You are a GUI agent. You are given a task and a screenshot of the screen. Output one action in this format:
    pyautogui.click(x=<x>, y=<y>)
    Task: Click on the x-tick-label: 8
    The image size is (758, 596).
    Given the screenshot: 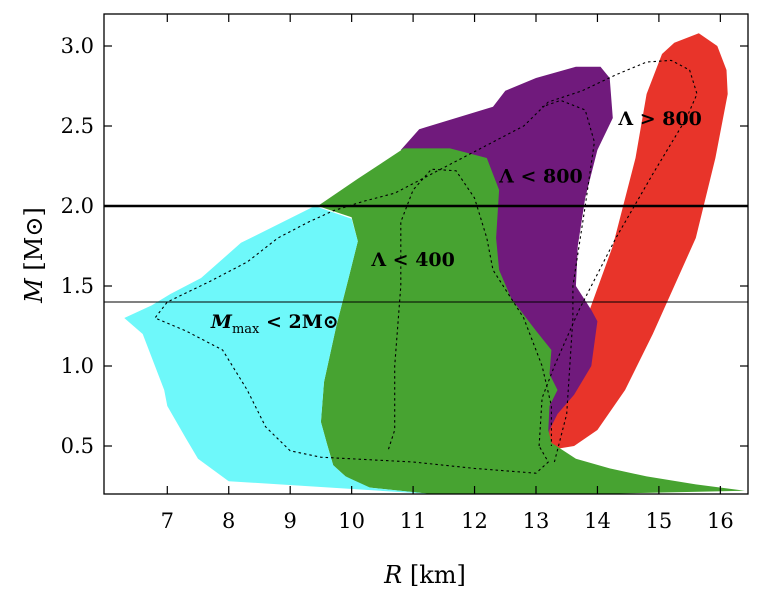 What is the action you would take?
    pyautogui.click(x=228, y=521)
    